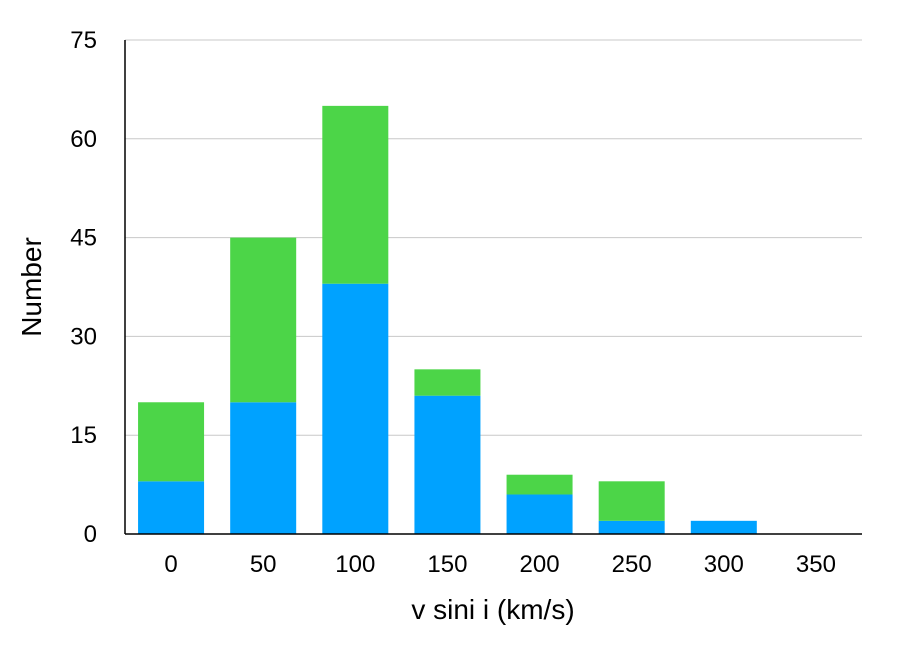 This screenshot has height=648, width=903. Describe the element at coordinates (447, 564) in the screenshot. I see `x-tick-label: 150` at that location.